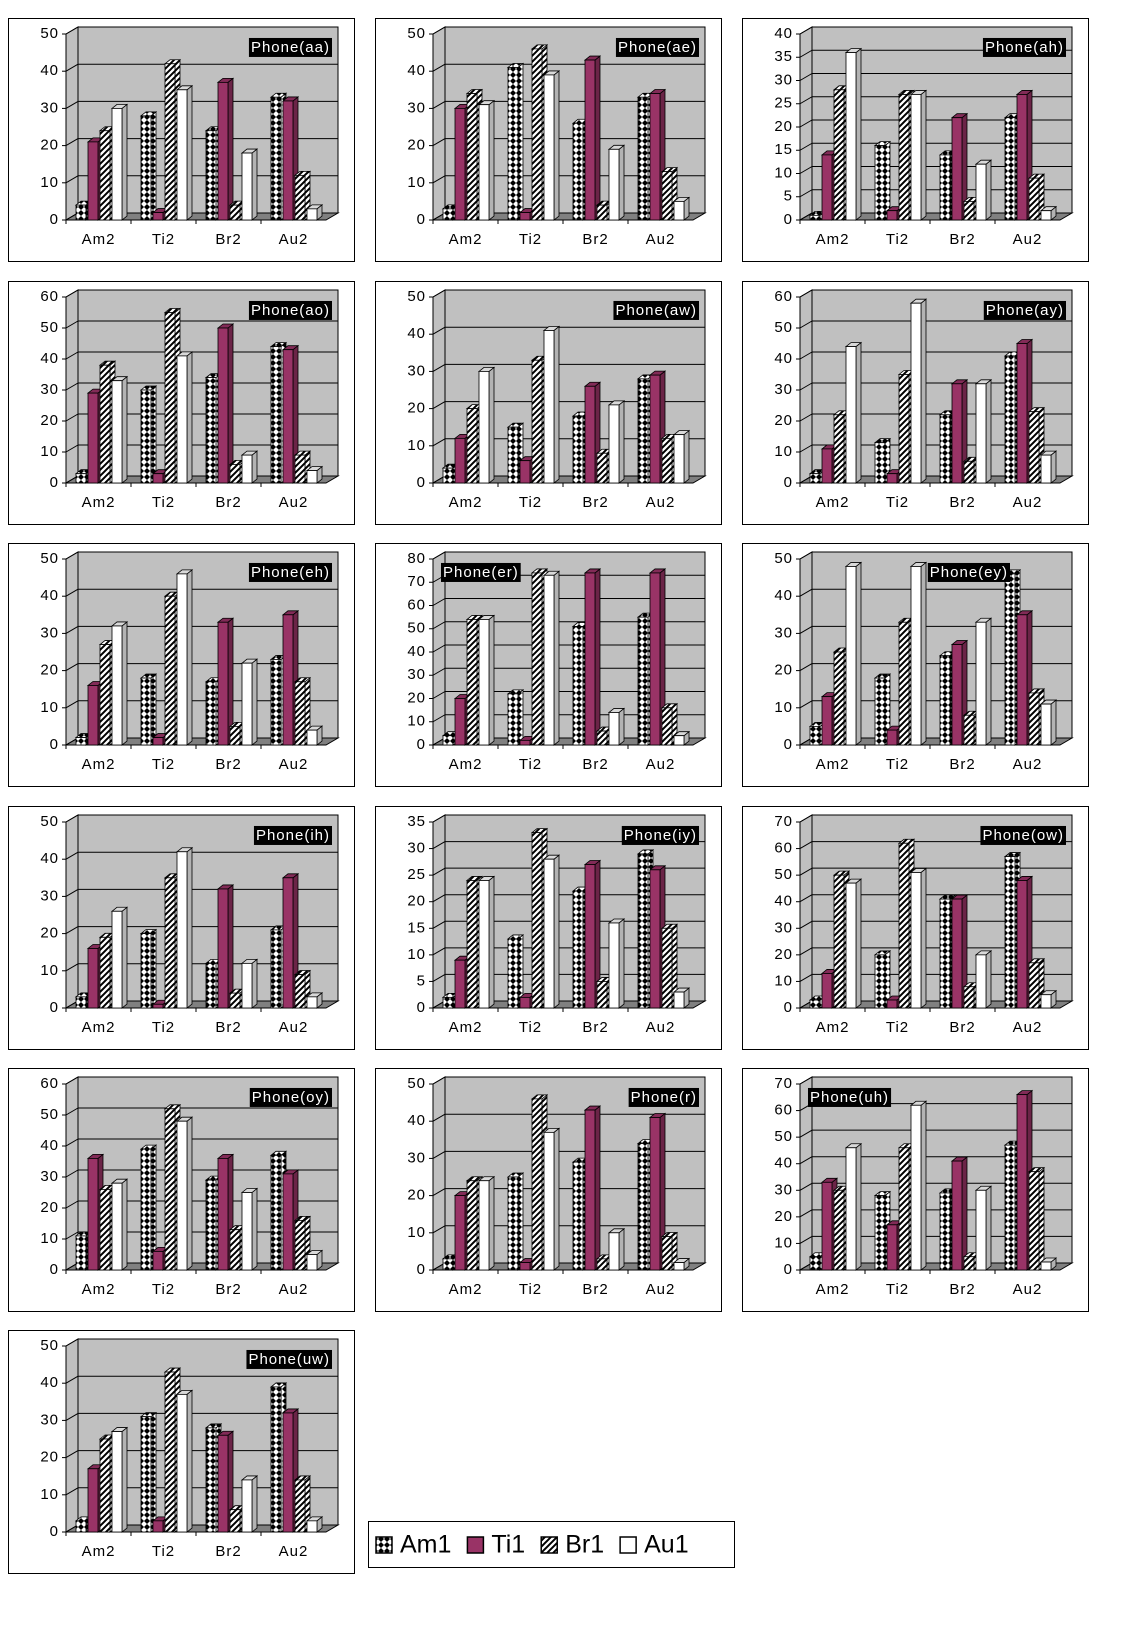  What do you see at coordinates (1024, 47) in the screenshot?
I see `chart-title-box: Phone(ah)` at bounding box center [1024, 47].